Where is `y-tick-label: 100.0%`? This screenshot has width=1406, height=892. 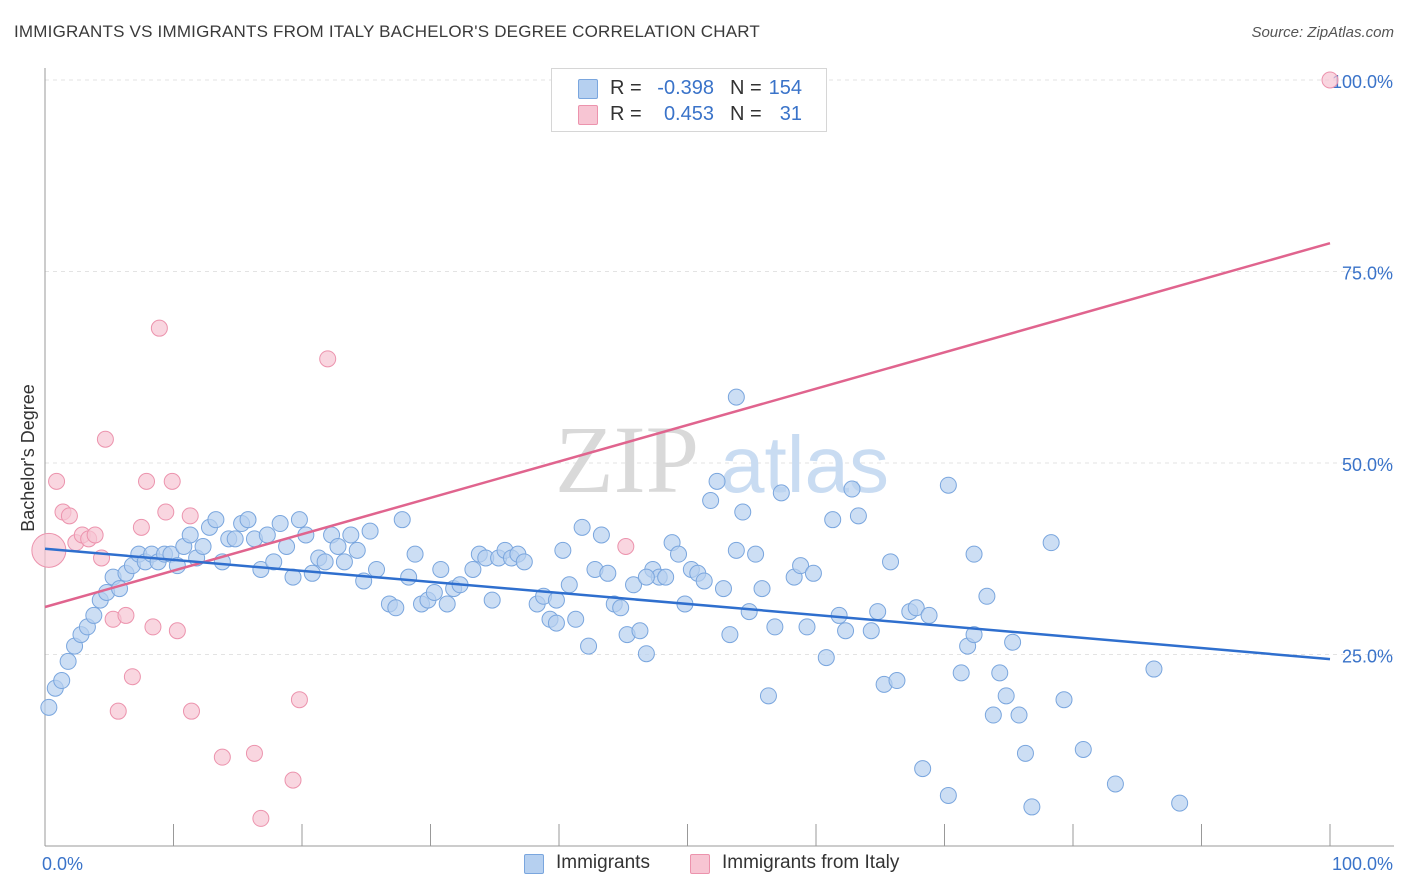
y-tick-label: 100.0% is located at coordinates (1362, 82).